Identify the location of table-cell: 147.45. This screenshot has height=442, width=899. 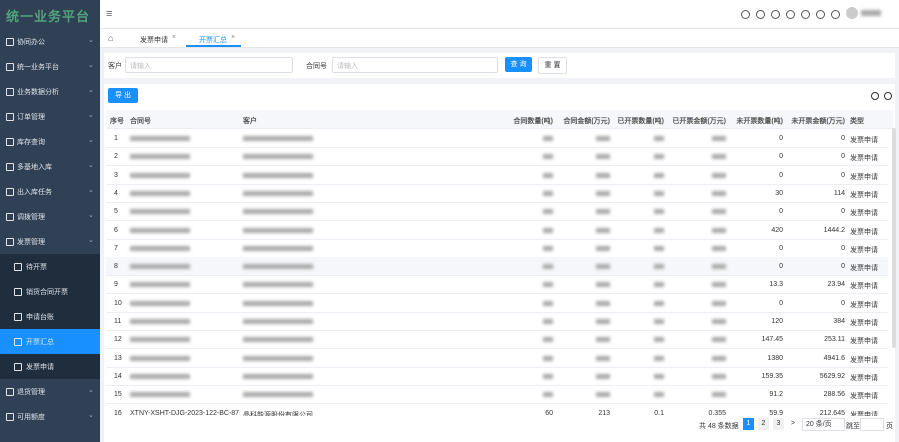
(772, 340).